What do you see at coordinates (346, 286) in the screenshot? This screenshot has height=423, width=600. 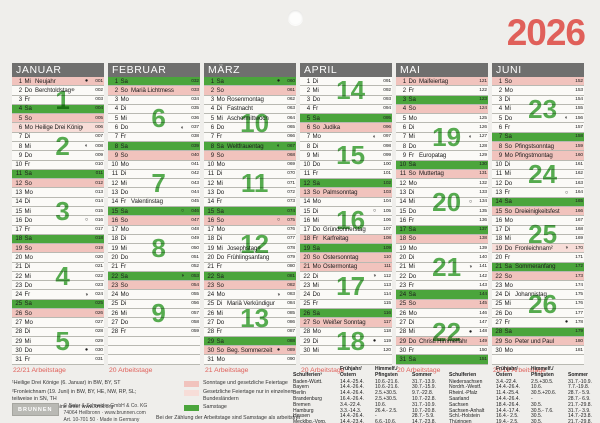 I see `day-row: 23 Mi 113` at bounding box center [346, 286].